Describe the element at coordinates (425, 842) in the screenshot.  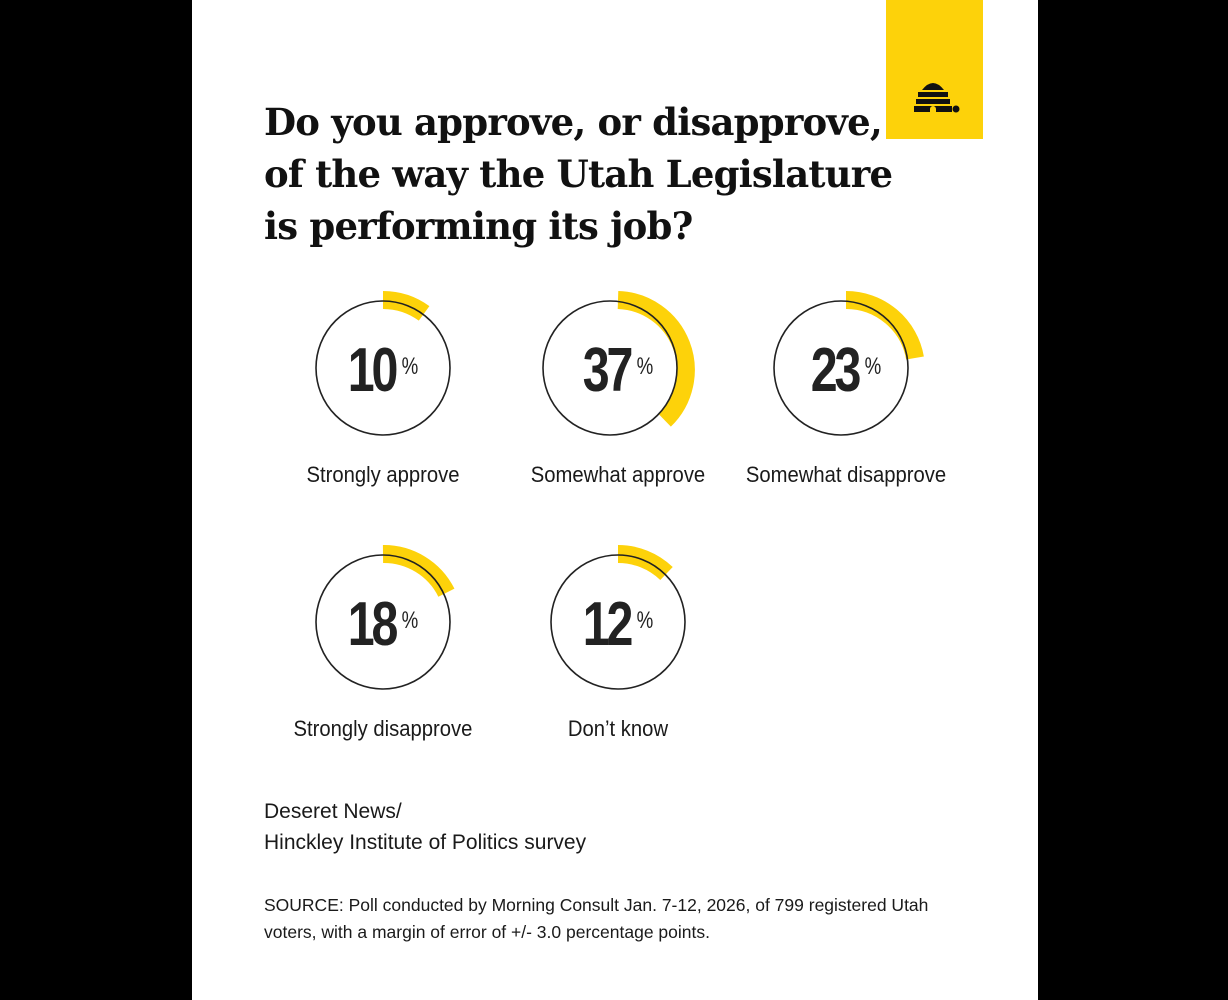
I see `credit-line-2: Hinckley Institute of Politics survey` at that location.